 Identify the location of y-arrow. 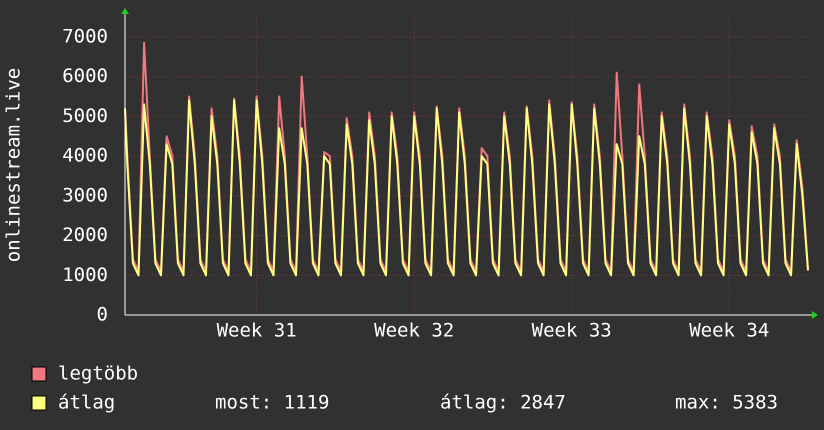
(125, 11).